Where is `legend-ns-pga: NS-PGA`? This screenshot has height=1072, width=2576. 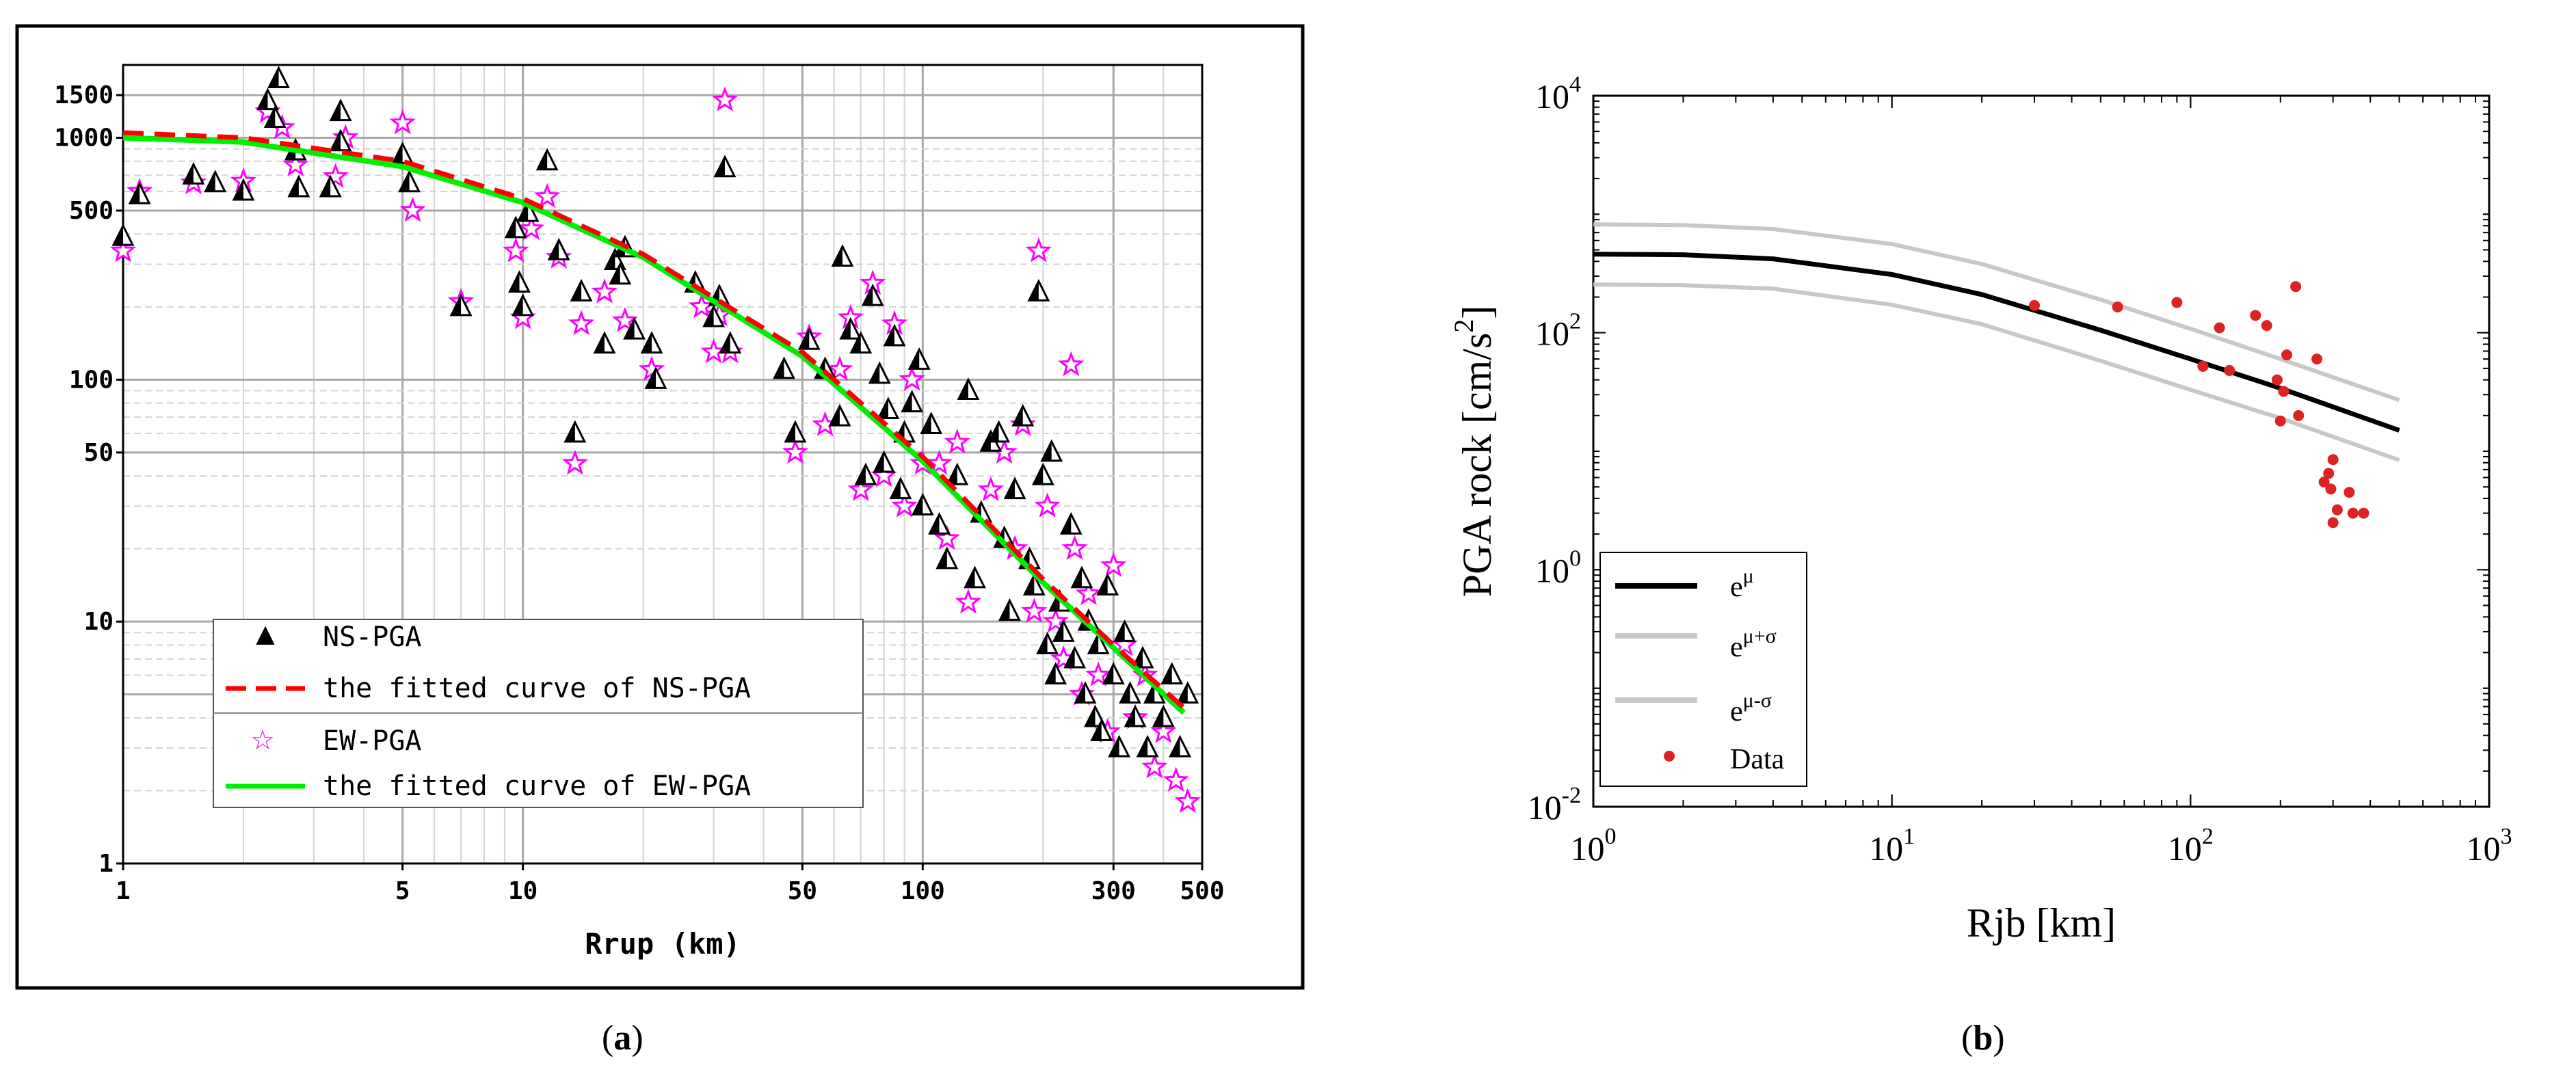 legend-ns-pga: NS-PGA is located at coordinates (372, 637).